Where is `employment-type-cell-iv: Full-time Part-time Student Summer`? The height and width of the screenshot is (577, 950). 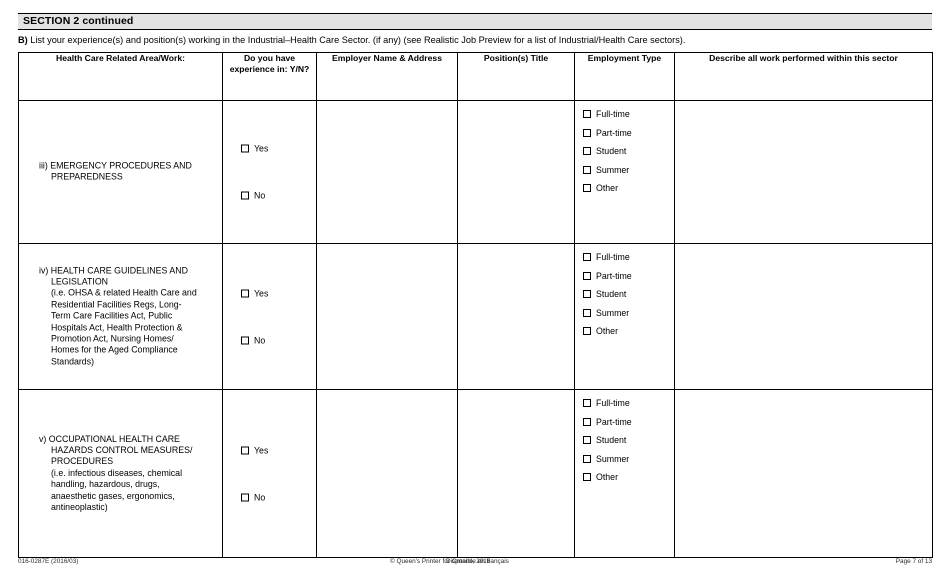 employment-type-cell-iv: Full-time Part-time Student Summer is located at coordinates (624, 316).